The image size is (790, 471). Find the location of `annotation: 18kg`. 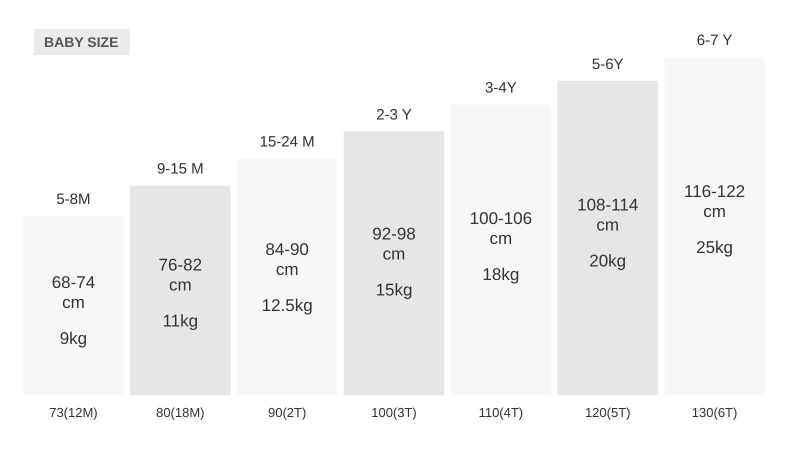

annotation: 18kg is located at coordinates (501, 274).